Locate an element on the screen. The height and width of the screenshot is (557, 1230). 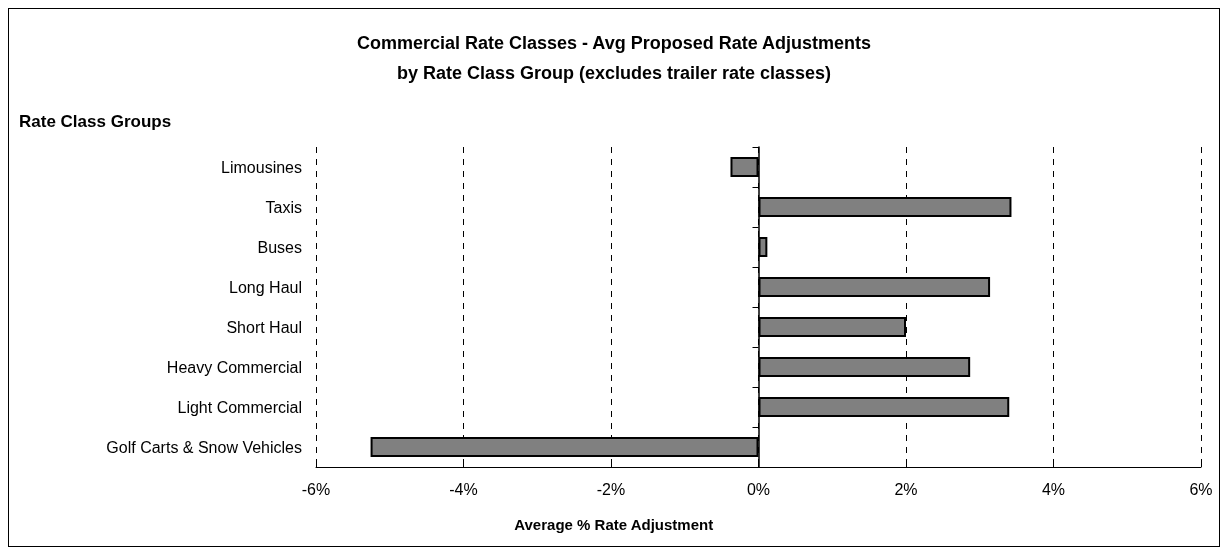
x-tick-label: 6% is located at coordinates (1201, 489).